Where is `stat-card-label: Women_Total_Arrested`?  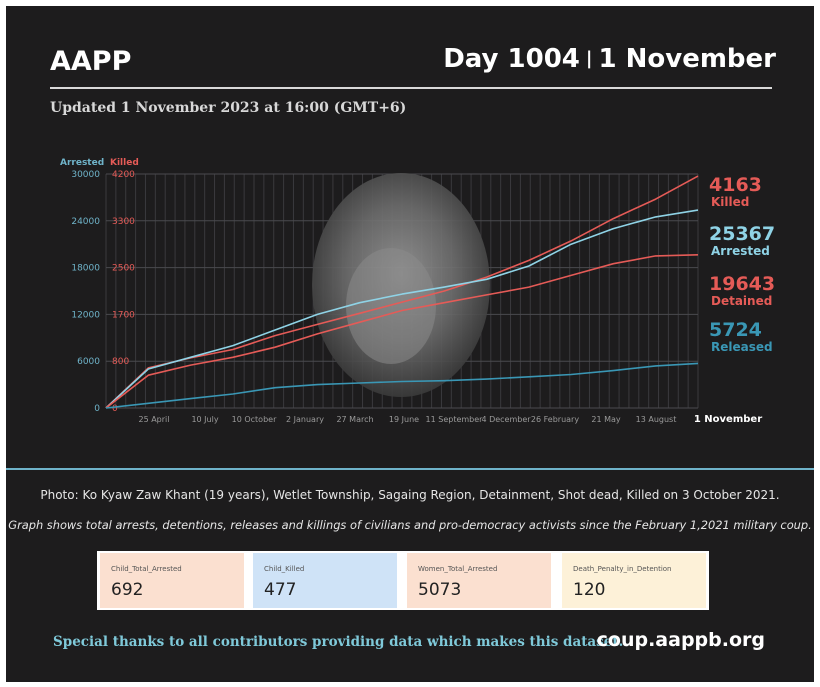
stat-card-label: Women_Total_Arrested is located at coordinates (458, 569).